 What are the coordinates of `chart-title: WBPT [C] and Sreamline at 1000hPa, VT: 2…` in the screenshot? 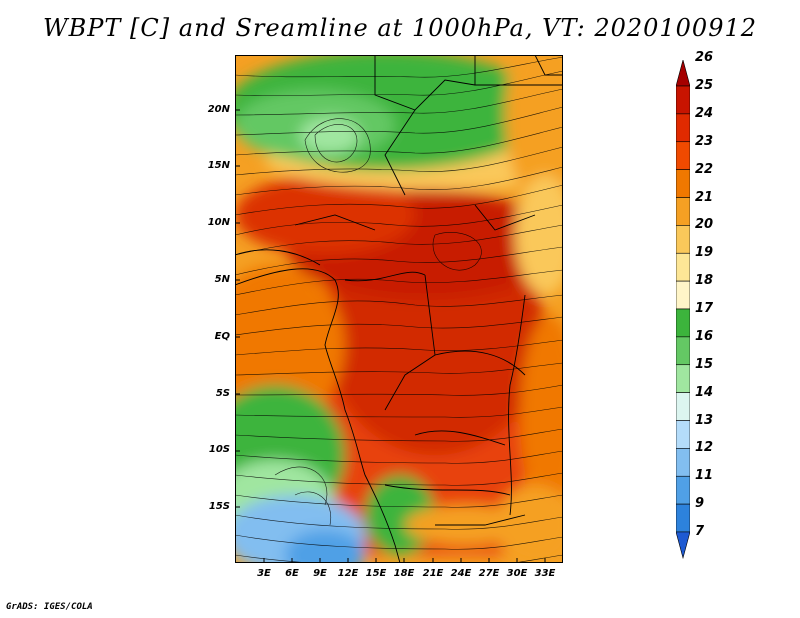 It's located at (400, 28).